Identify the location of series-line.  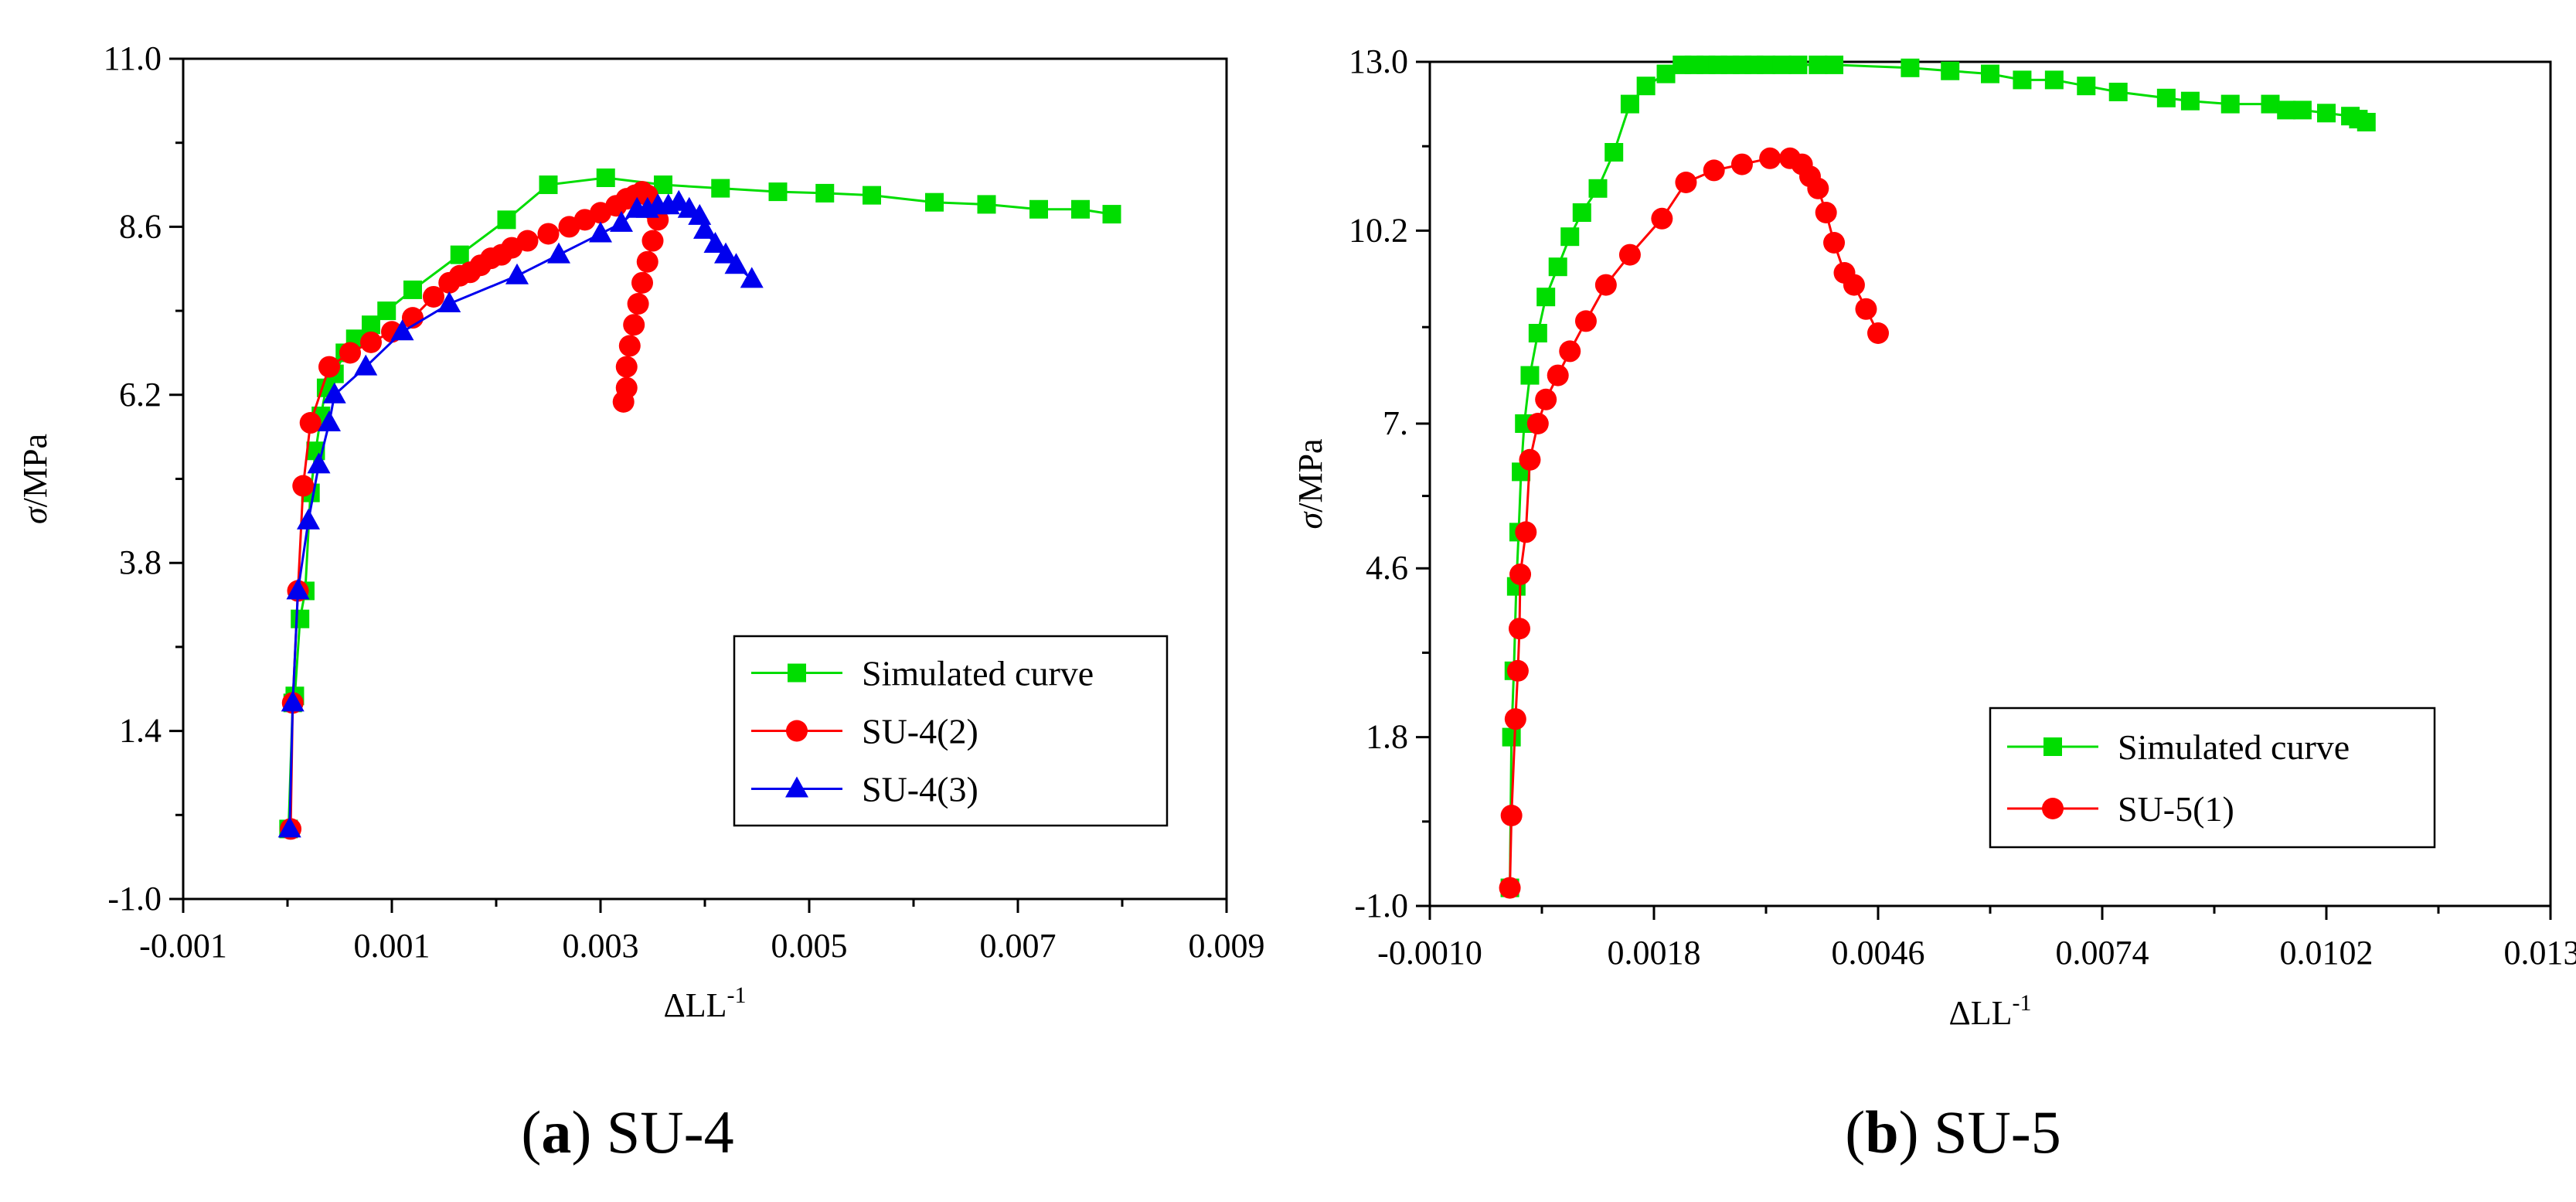
(475, 510).